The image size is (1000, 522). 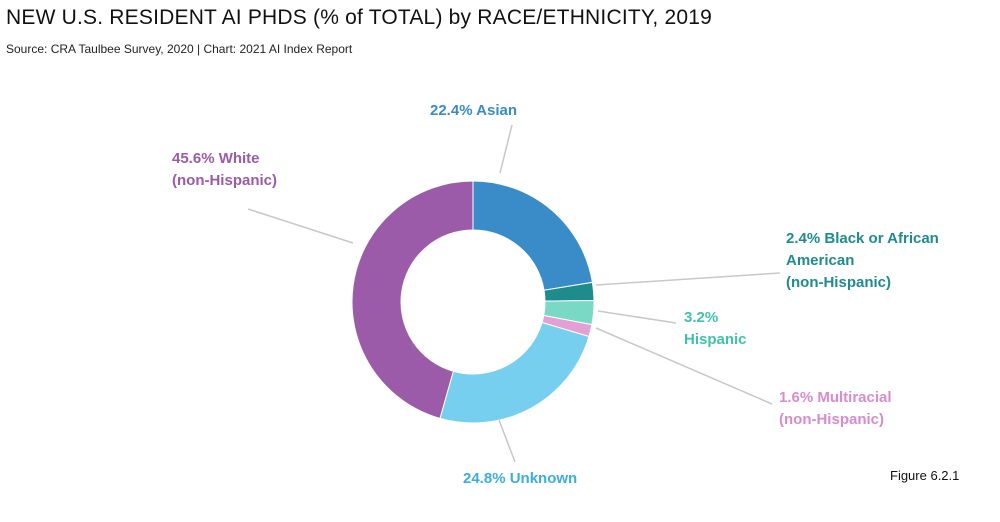 I want to click on slice-label-hispanic: 3.2% Hispanic, so click(x=715, y=329).